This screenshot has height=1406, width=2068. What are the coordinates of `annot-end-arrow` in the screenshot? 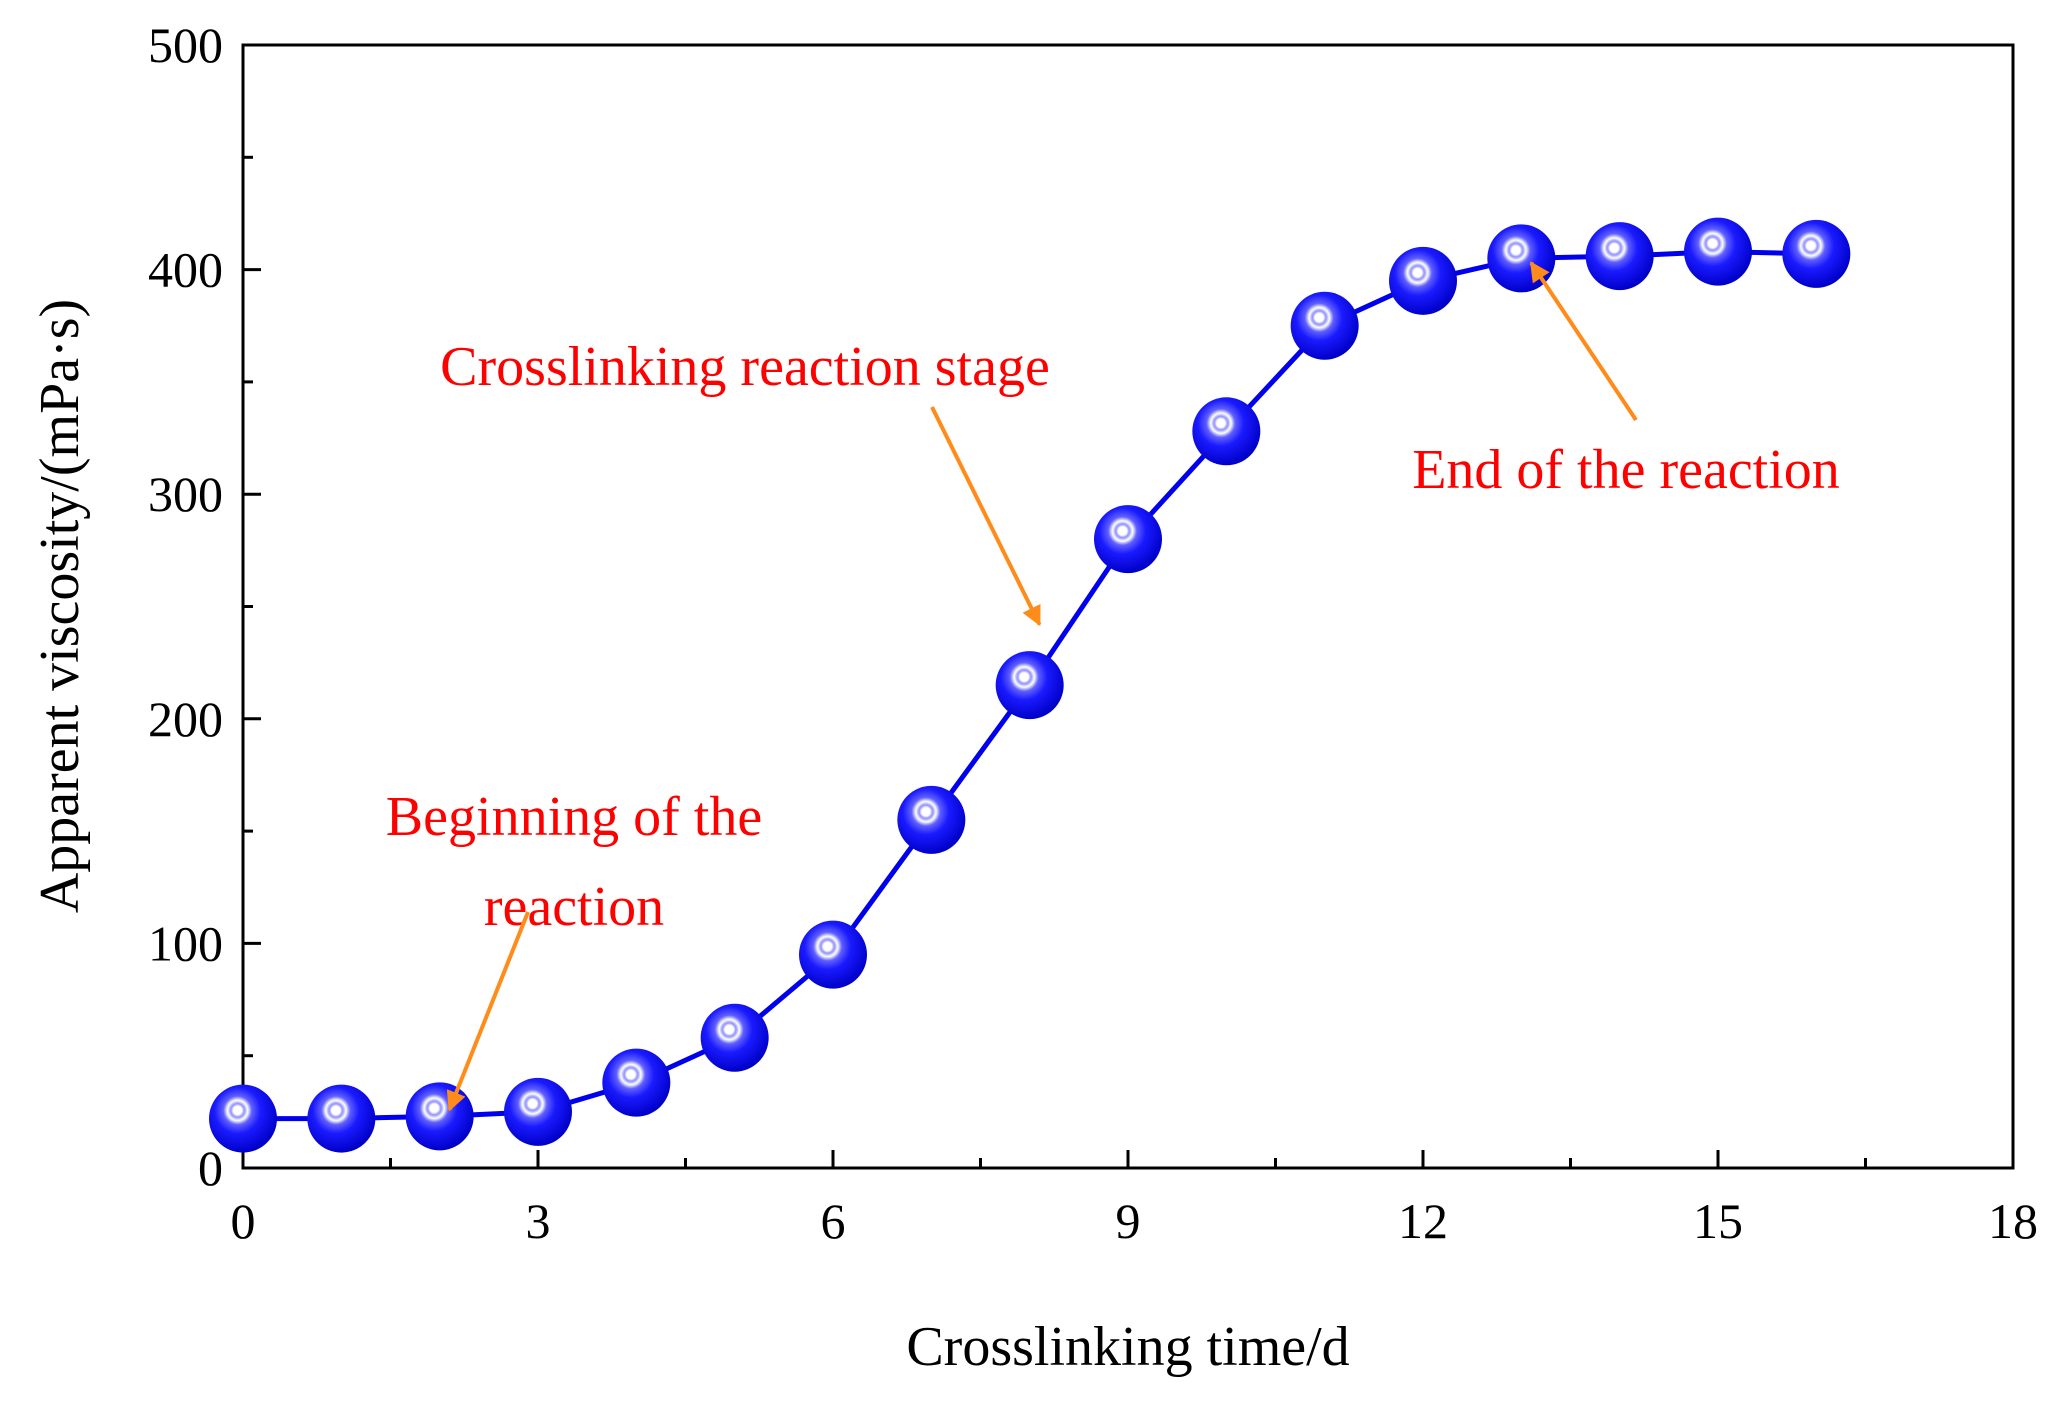 It's located at (1583, 341).